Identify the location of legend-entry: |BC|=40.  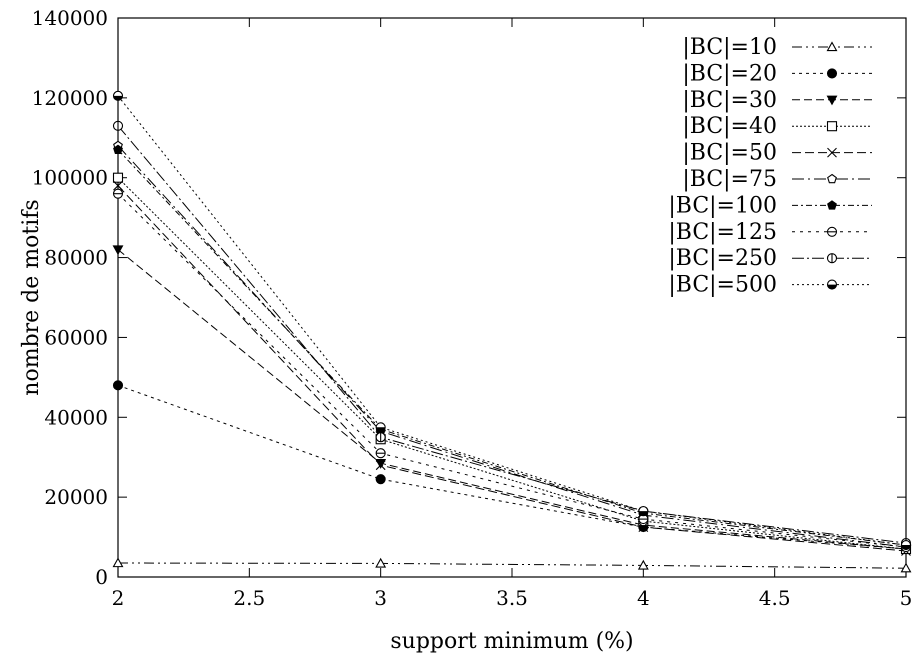
(777, 126).